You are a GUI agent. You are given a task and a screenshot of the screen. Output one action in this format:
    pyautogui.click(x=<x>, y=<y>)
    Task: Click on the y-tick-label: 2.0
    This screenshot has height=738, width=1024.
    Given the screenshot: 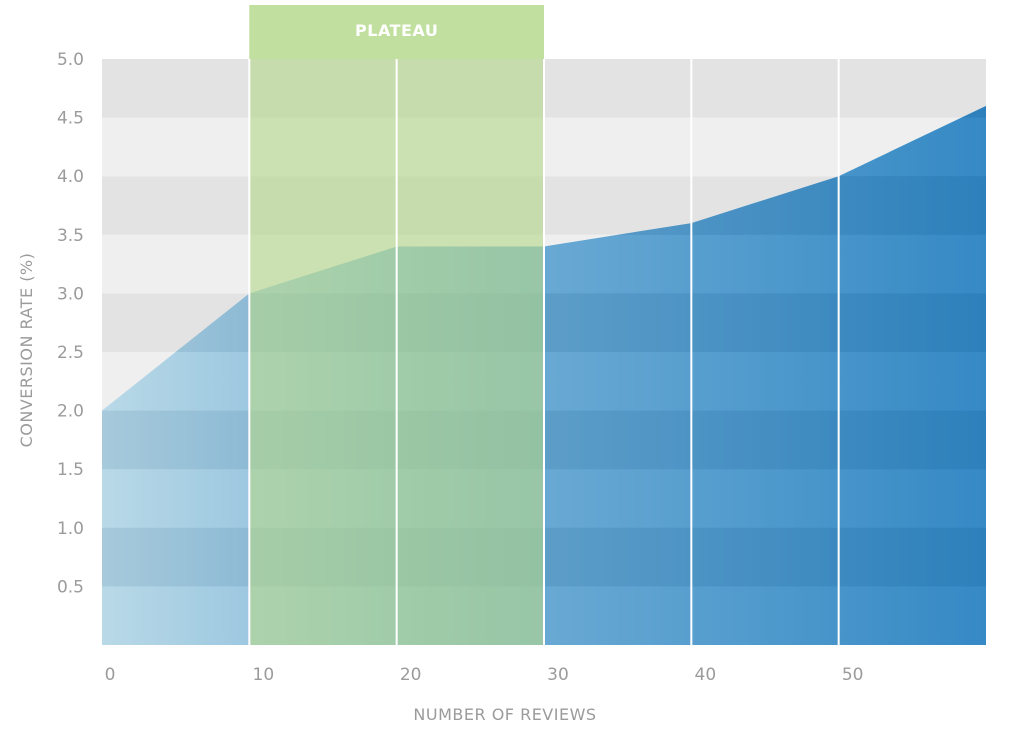 What is the action you would take?
    pyautogui.click(x=70, y=412)
    